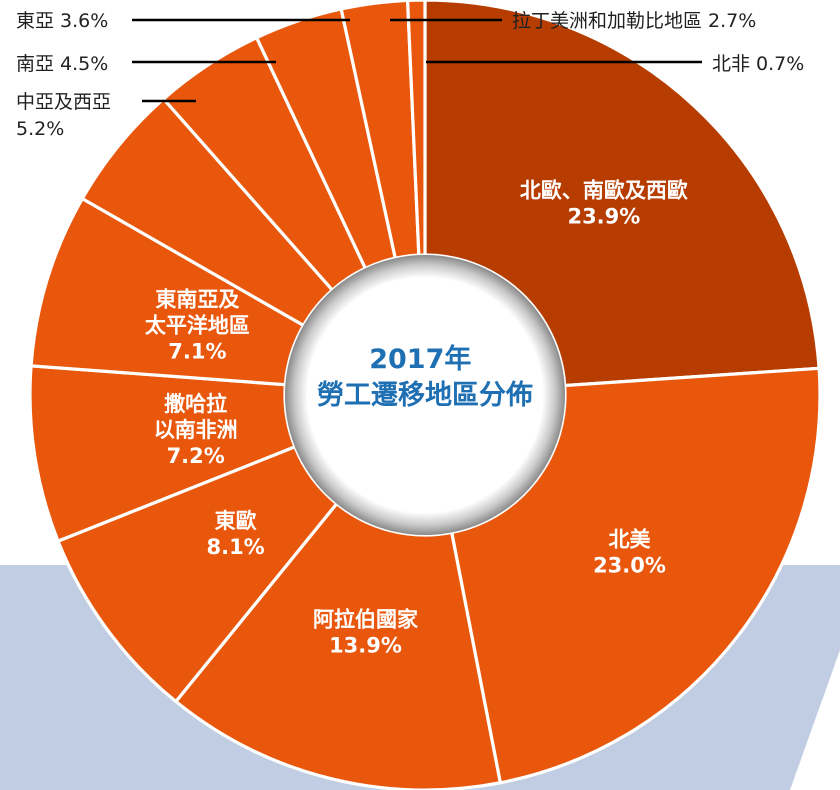  I want to click on slice-10-name-value: 拉丁美洲和加勒比地區 2.7%, so click(634, 21).